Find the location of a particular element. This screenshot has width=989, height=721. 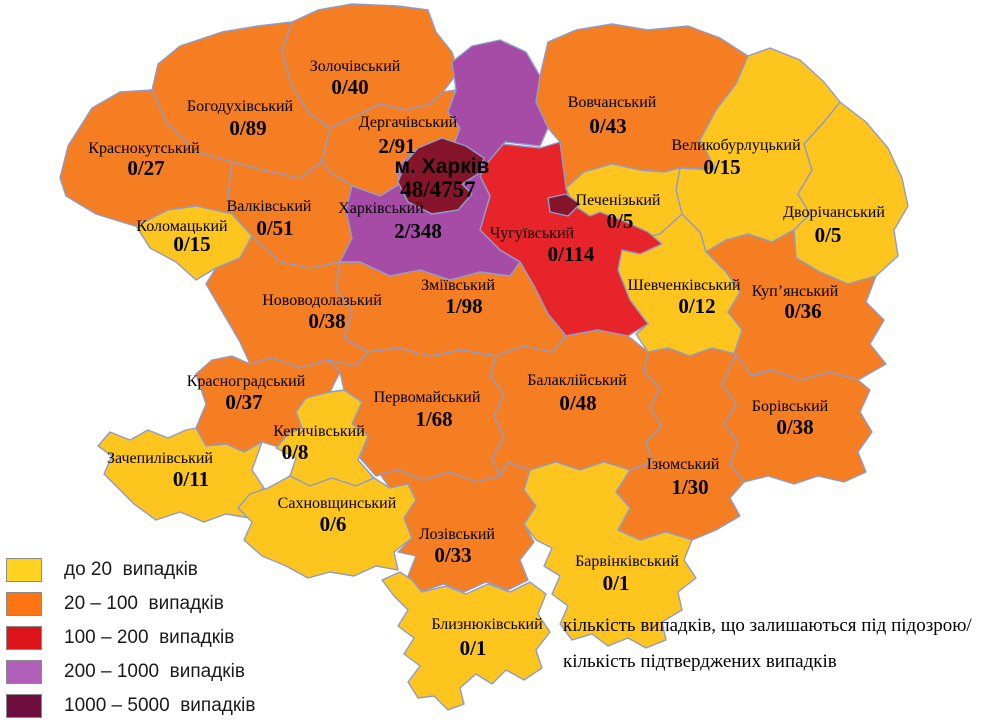

legend-label: 20 – 100 випадків is located at coordinates (144, 603).